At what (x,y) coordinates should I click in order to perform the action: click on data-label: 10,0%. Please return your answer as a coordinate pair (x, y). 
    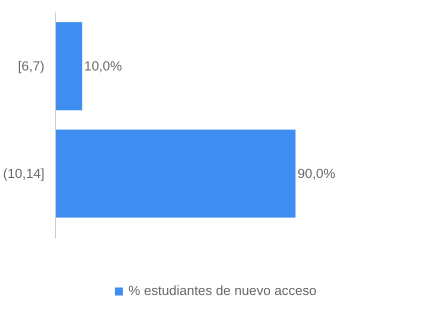
    Looking at the image, I should click on (103, 66).